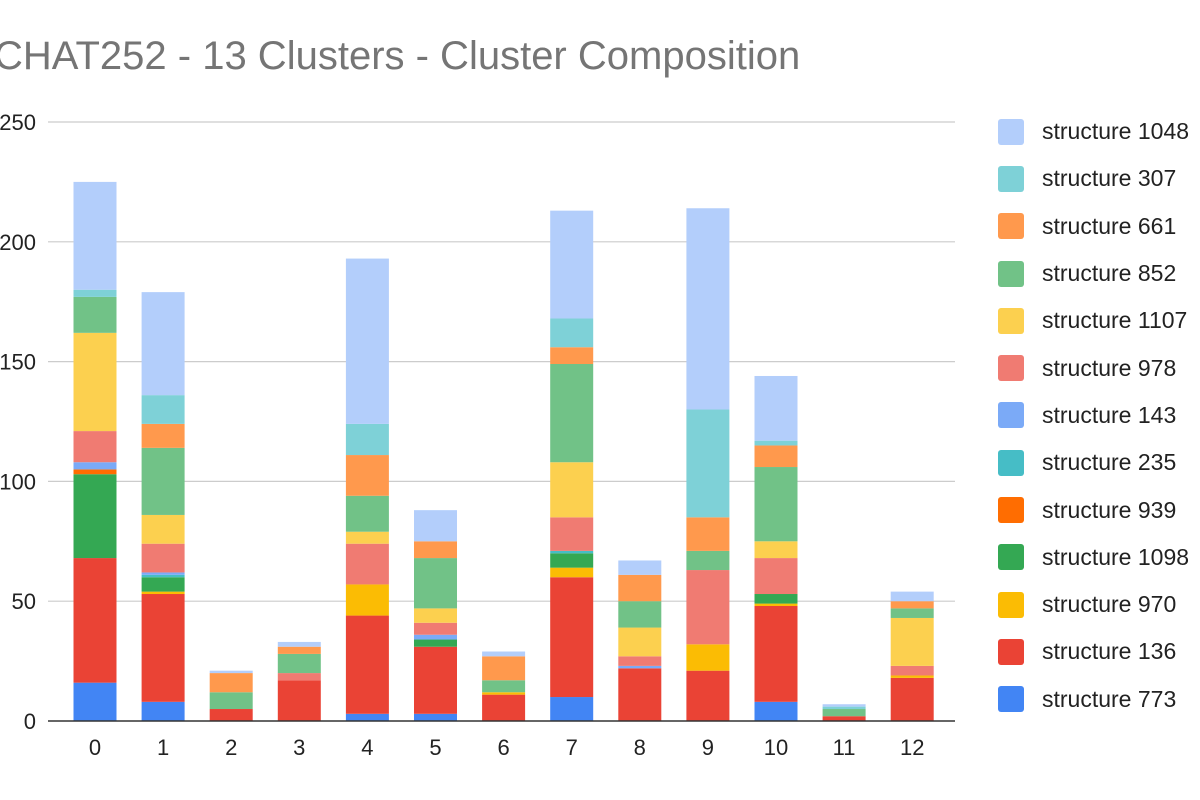  I want to click on x-tick-label: 2, so click(231, 747).